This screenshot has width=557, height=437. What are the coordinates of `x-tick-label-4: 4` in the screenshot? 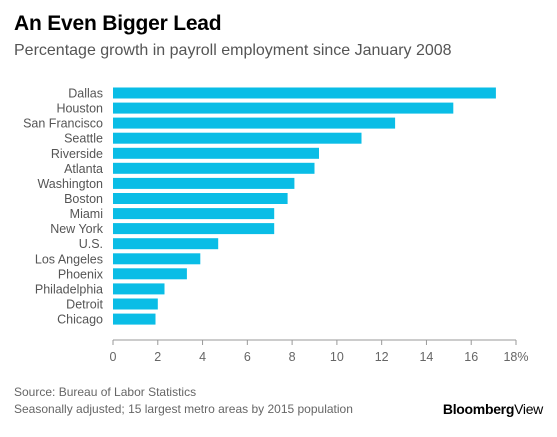 It's located at (202, 357).